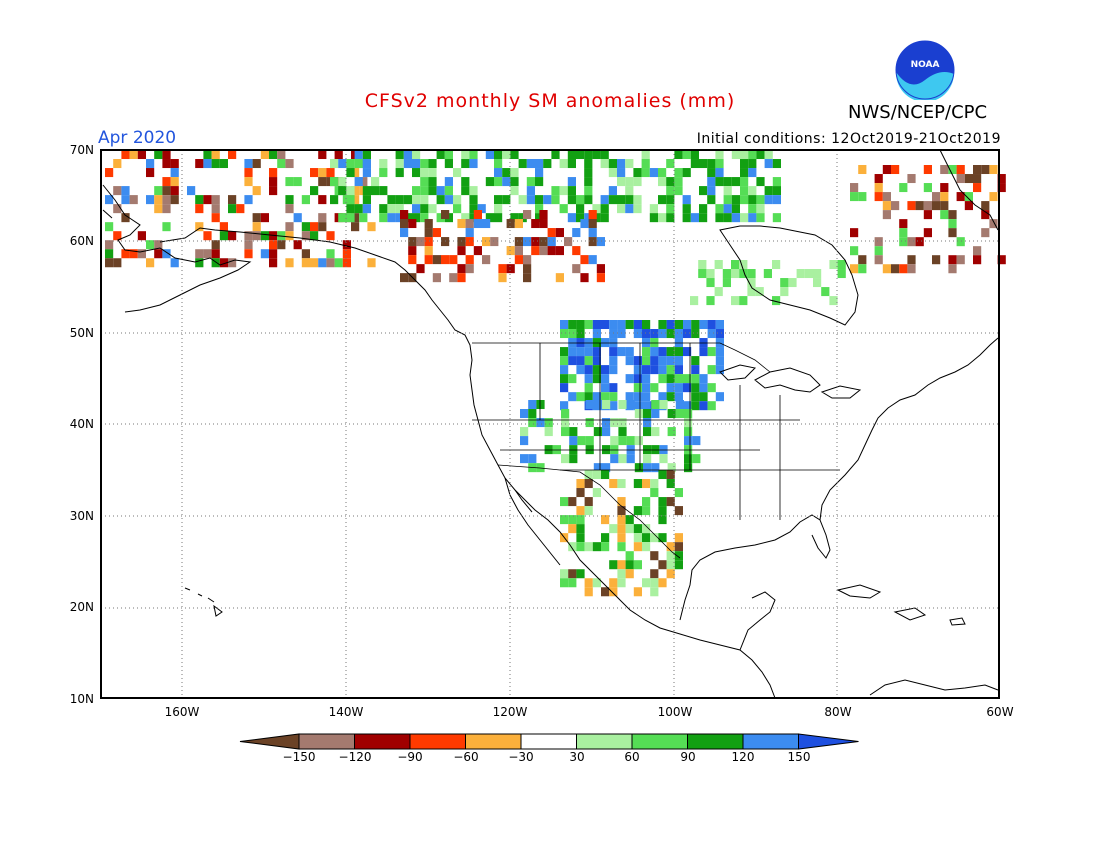 The image size is (1100, 850). Describe the element at coordinates (137, 138) in the screenshot. I see `valid-month-label: Apr 2020` at that location.